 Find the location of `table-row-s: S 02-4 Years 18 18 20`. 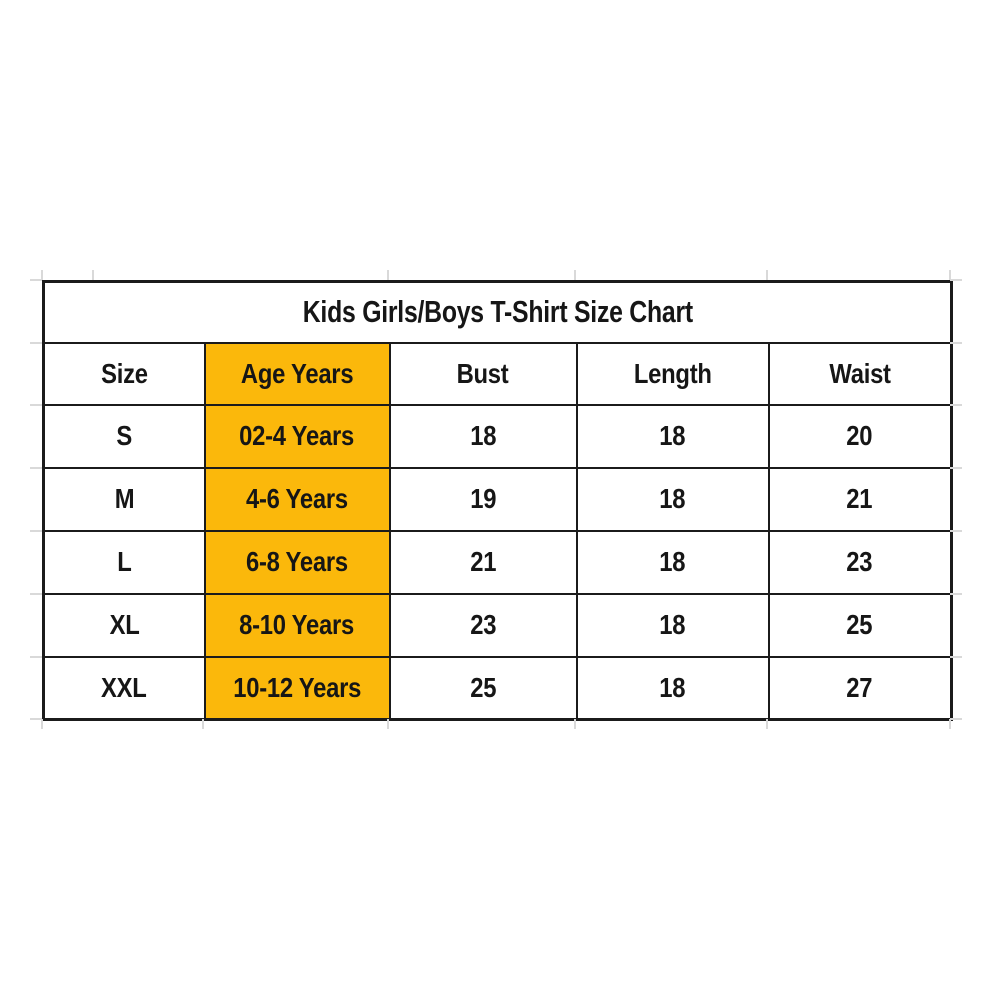

table-row-s: S 02-4 Years 18 18 20 is located at coordinates (497, 436).